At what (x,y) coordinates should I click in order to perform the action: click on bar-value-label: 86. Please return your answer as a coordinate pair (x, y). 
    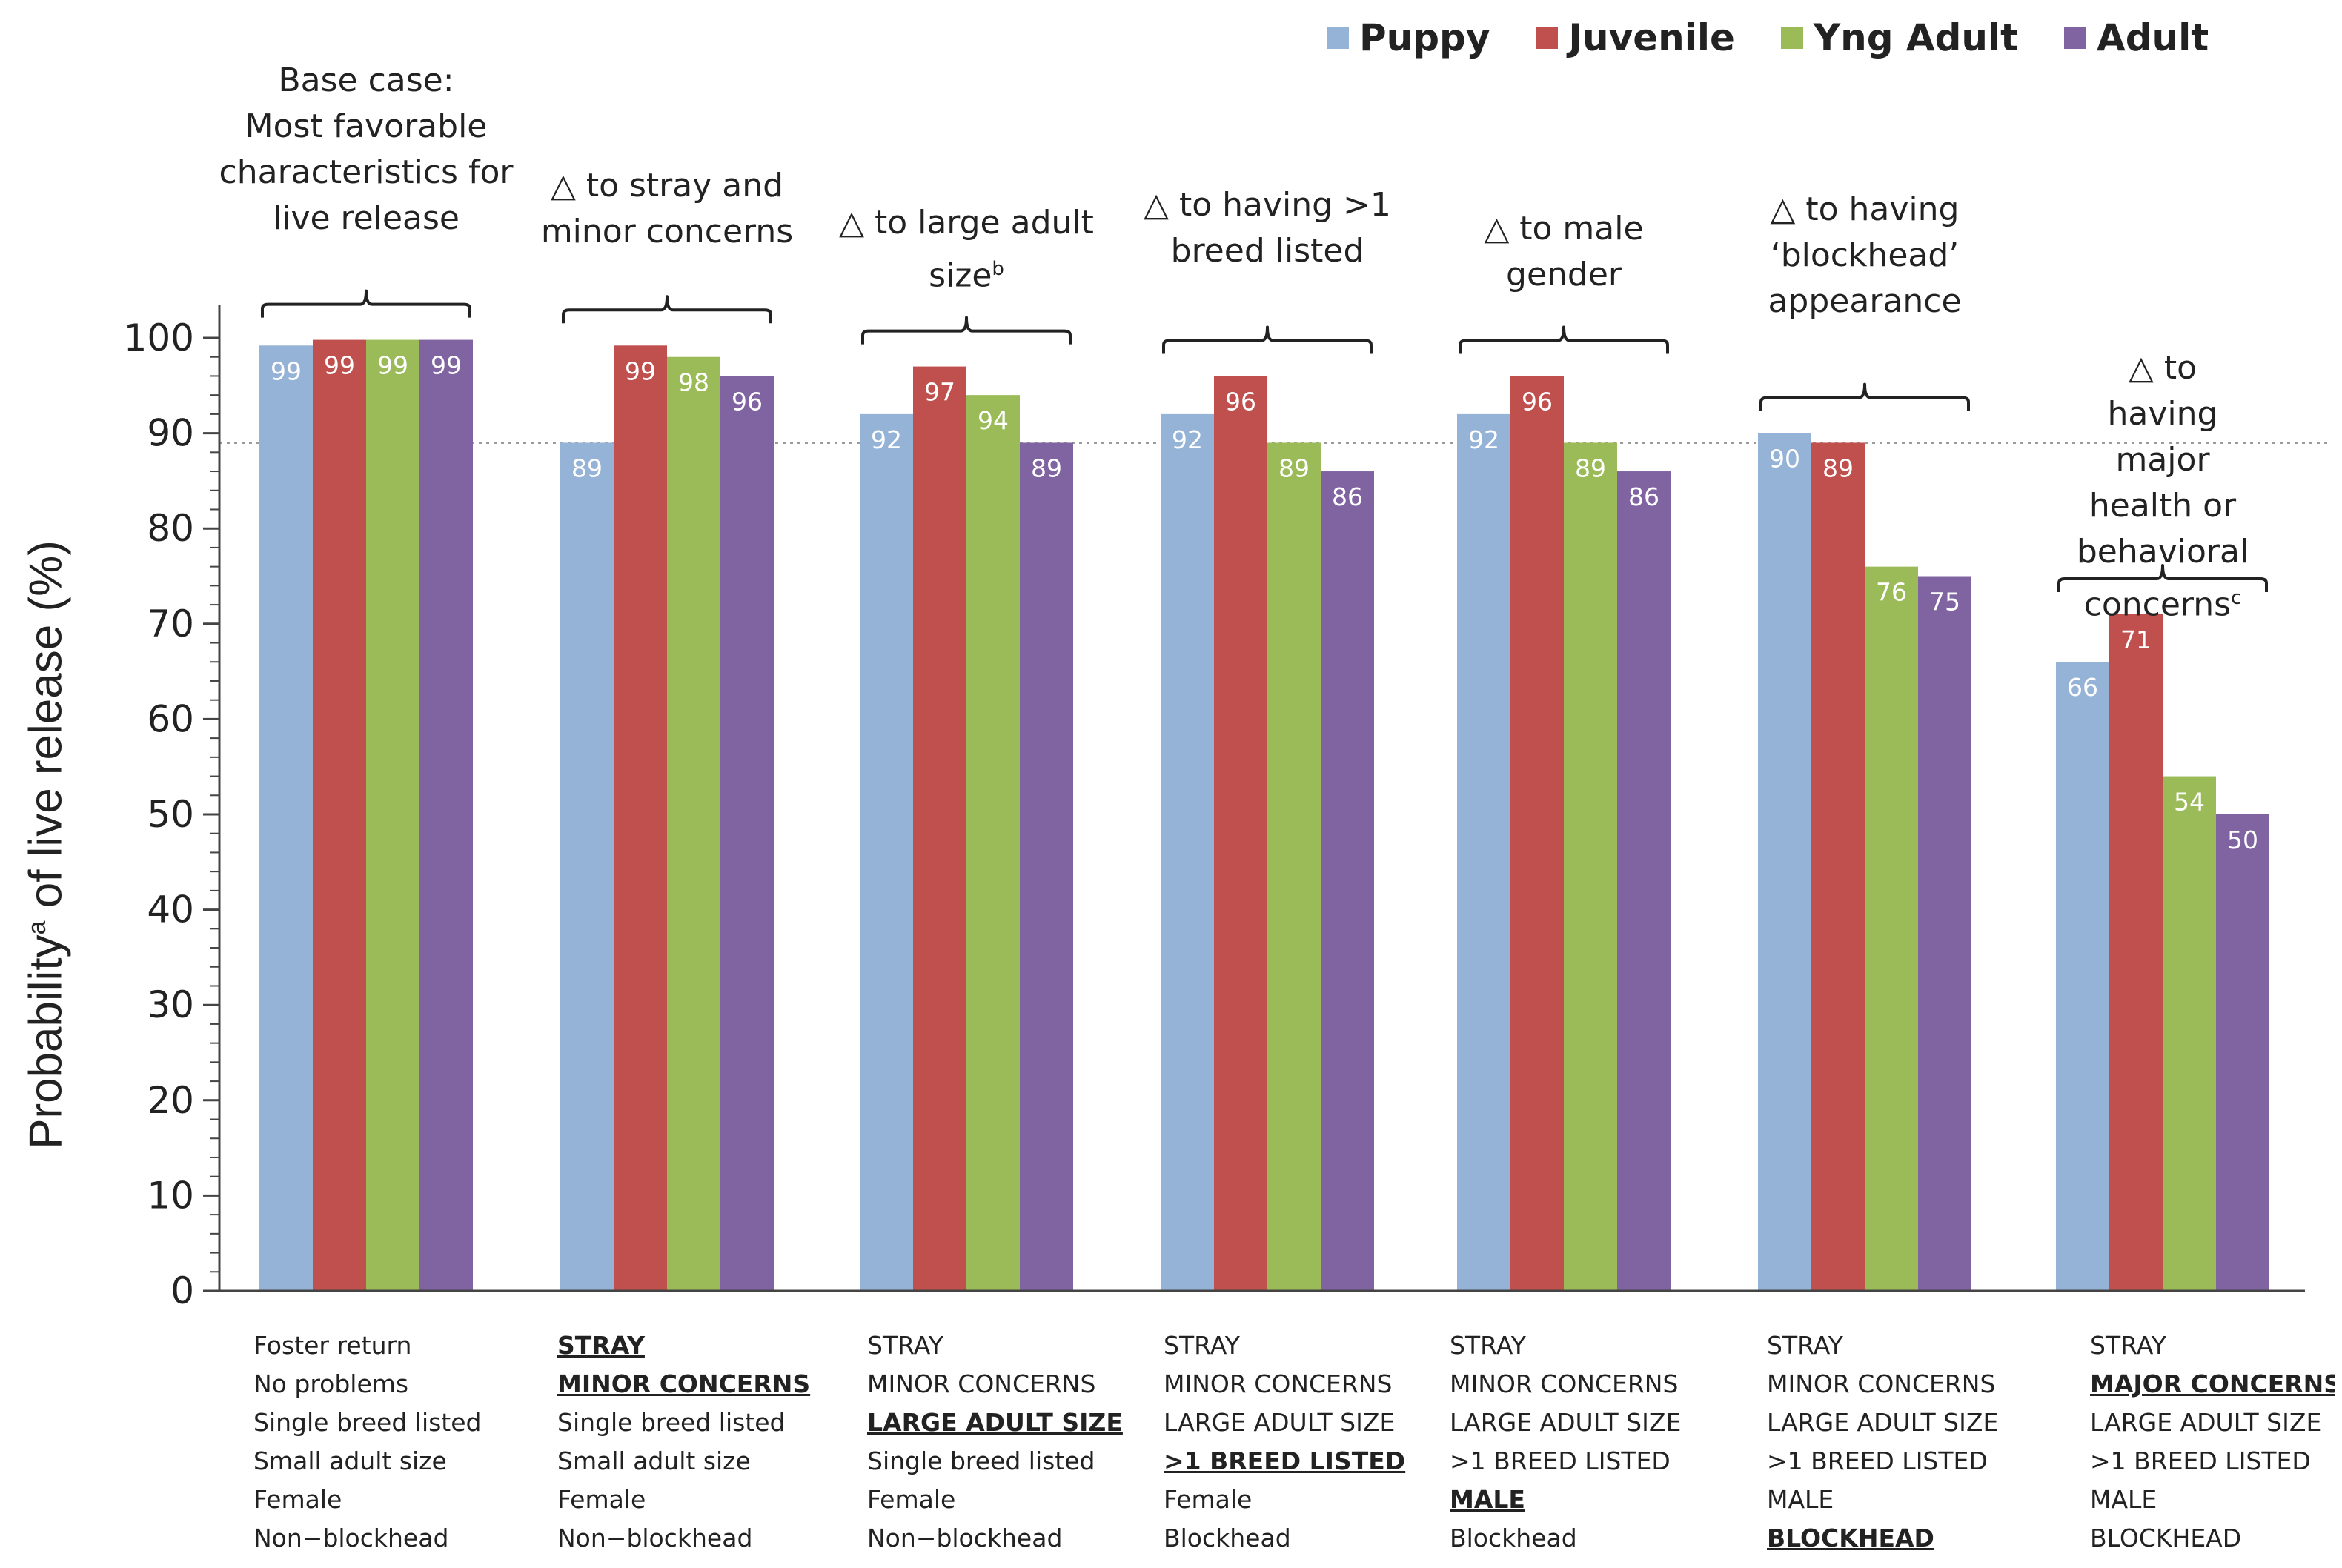
    Looking at the image, I should click on (1643, 496).